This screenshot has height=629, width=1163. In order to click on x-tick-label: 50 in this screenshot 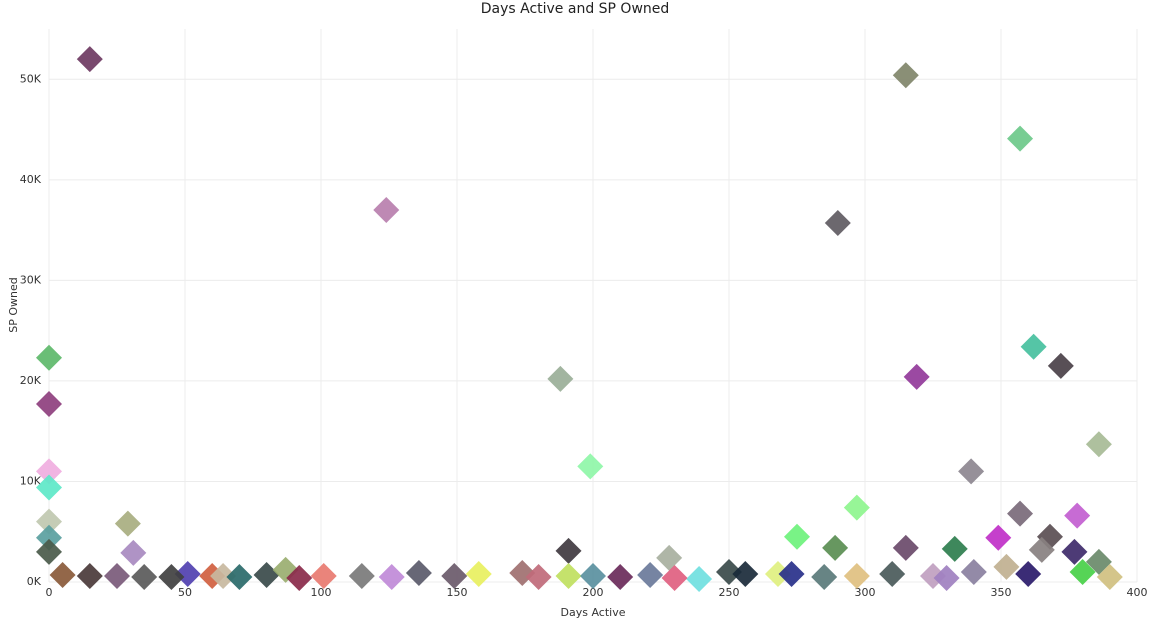, I will do `click(185, 592)`.